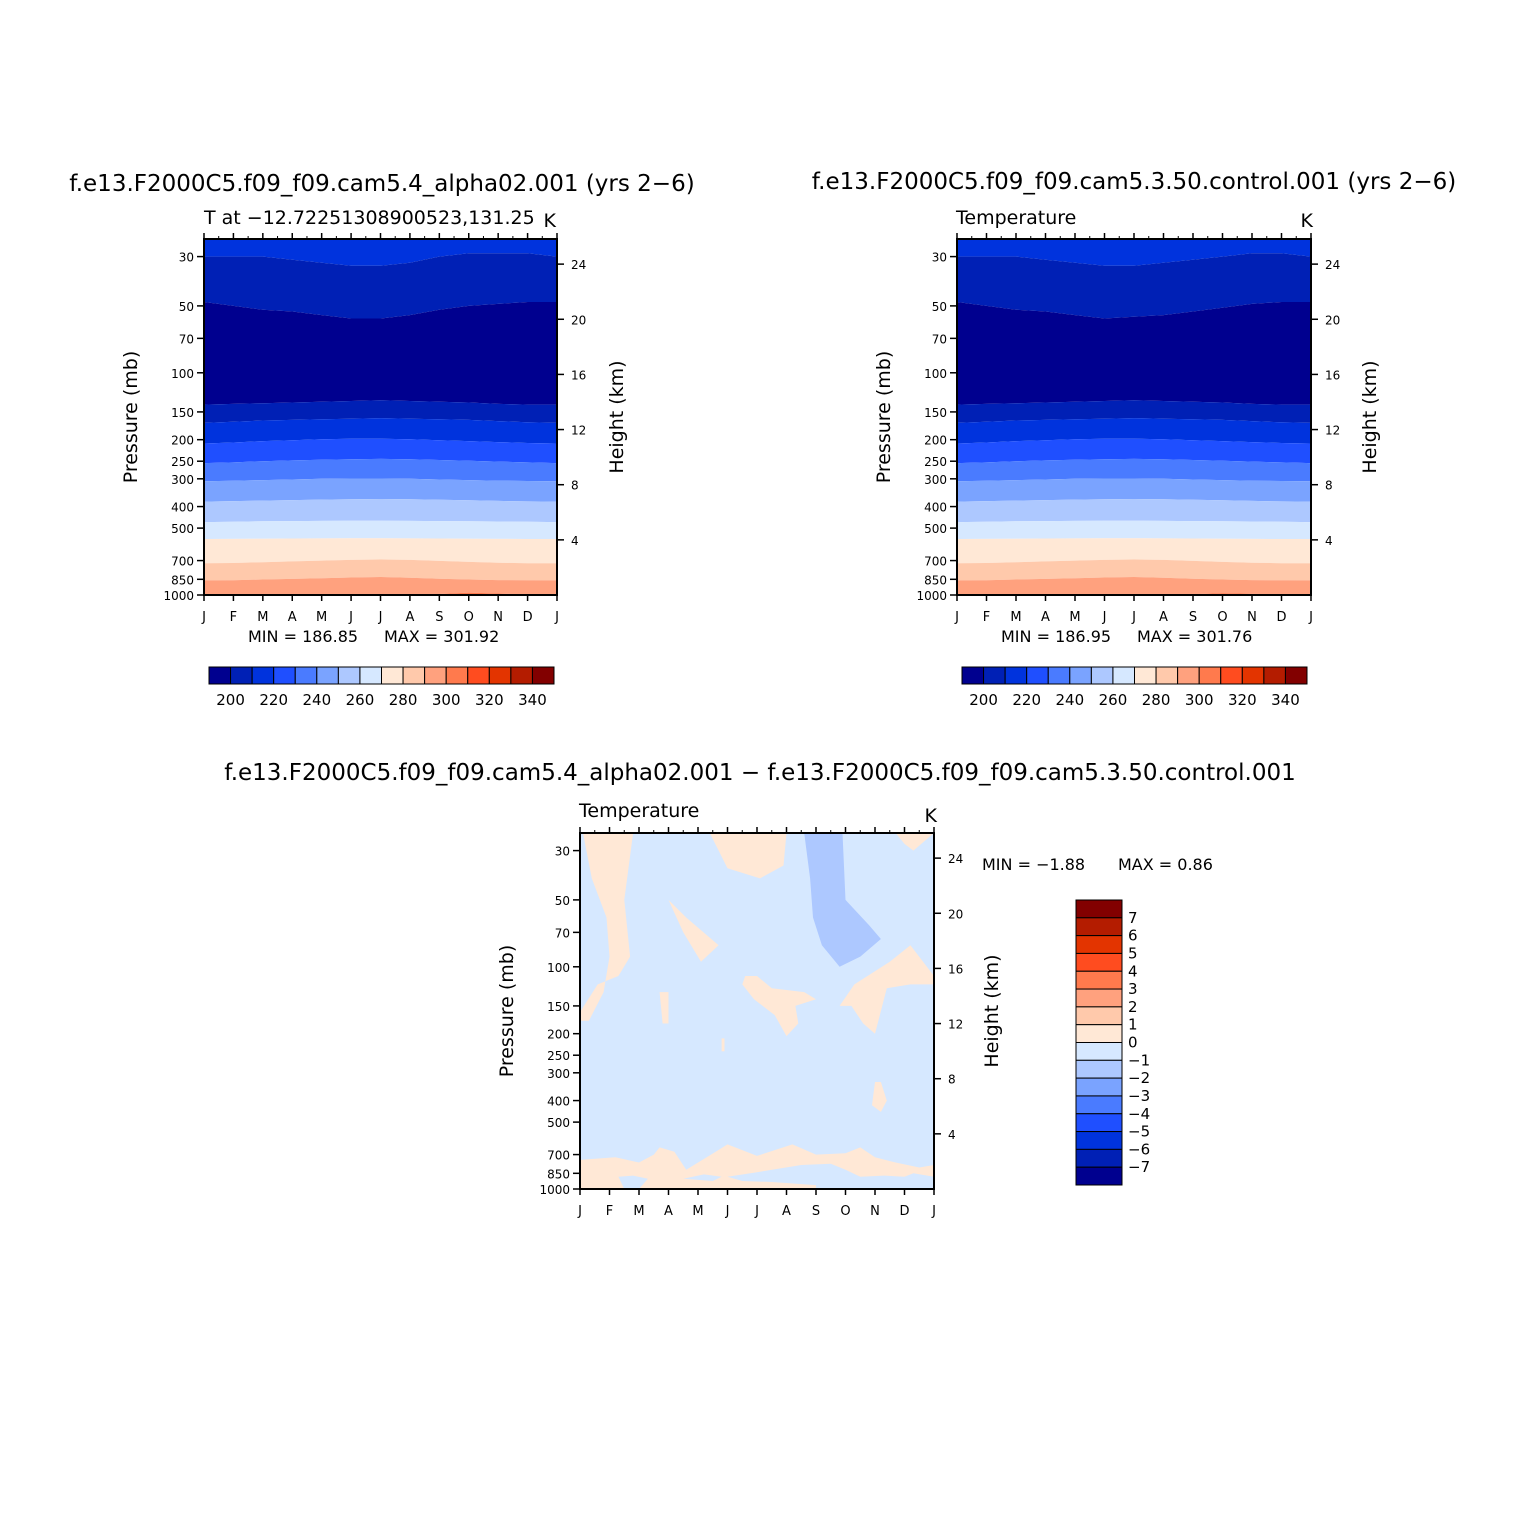  Describe the element at coordinates (1139, 1167) in the screenshot. I see `colorbar-label: −7` at that location.